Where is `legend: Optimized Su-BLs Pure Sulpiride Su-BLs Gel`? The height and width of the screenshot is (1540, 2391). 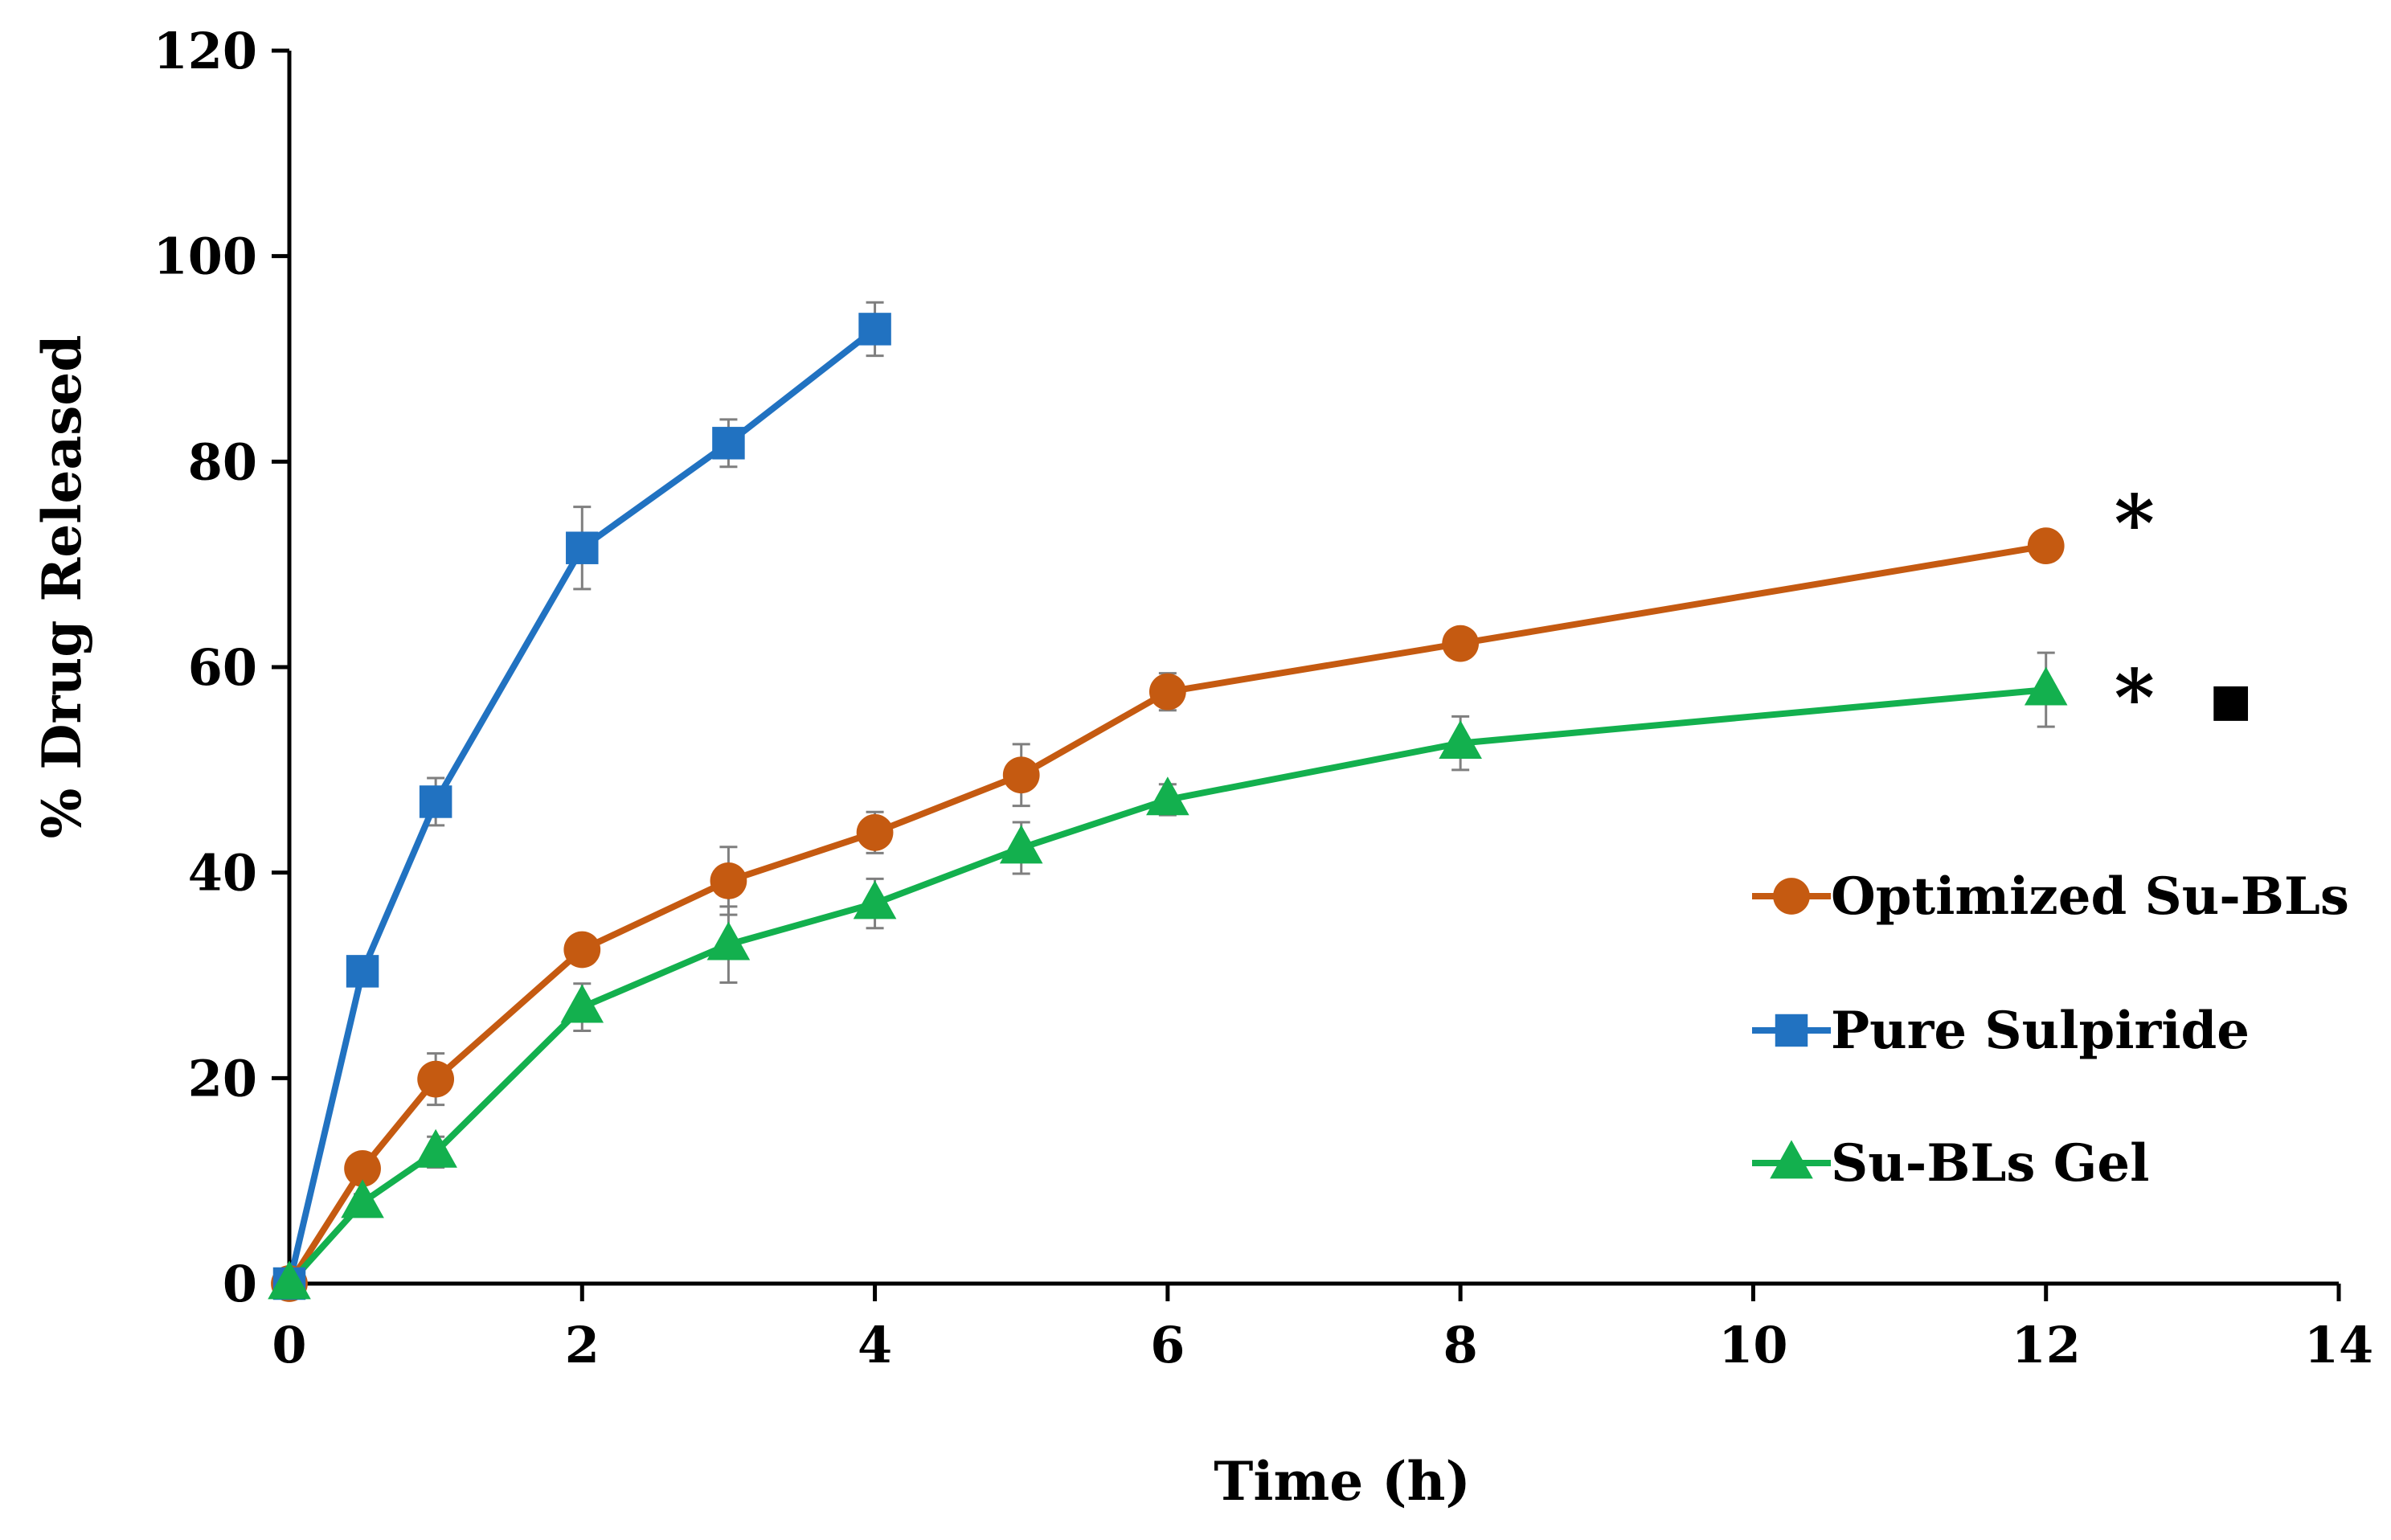 legend: Optimized Su-BLs Pure Sulpiride Su-BLs Gel is located at coordinates (2050, 1030).